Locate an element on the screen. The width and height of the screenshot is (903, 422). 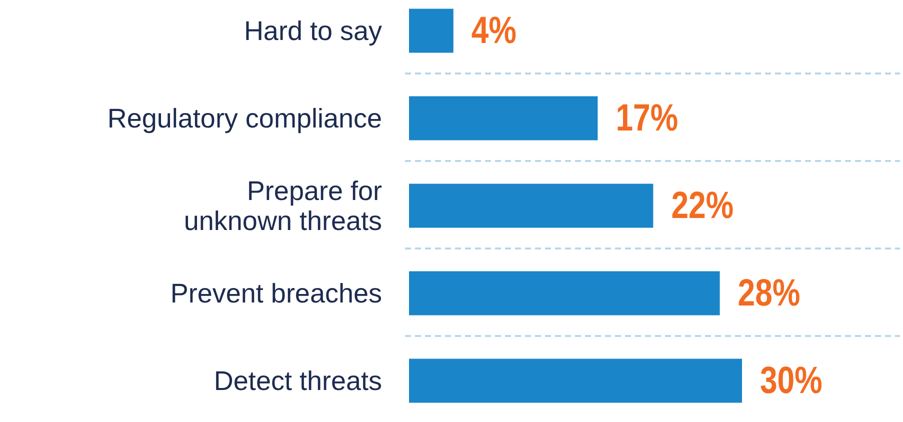
y-tick-label: Prevent breaches is located at coordinates (276, 293).